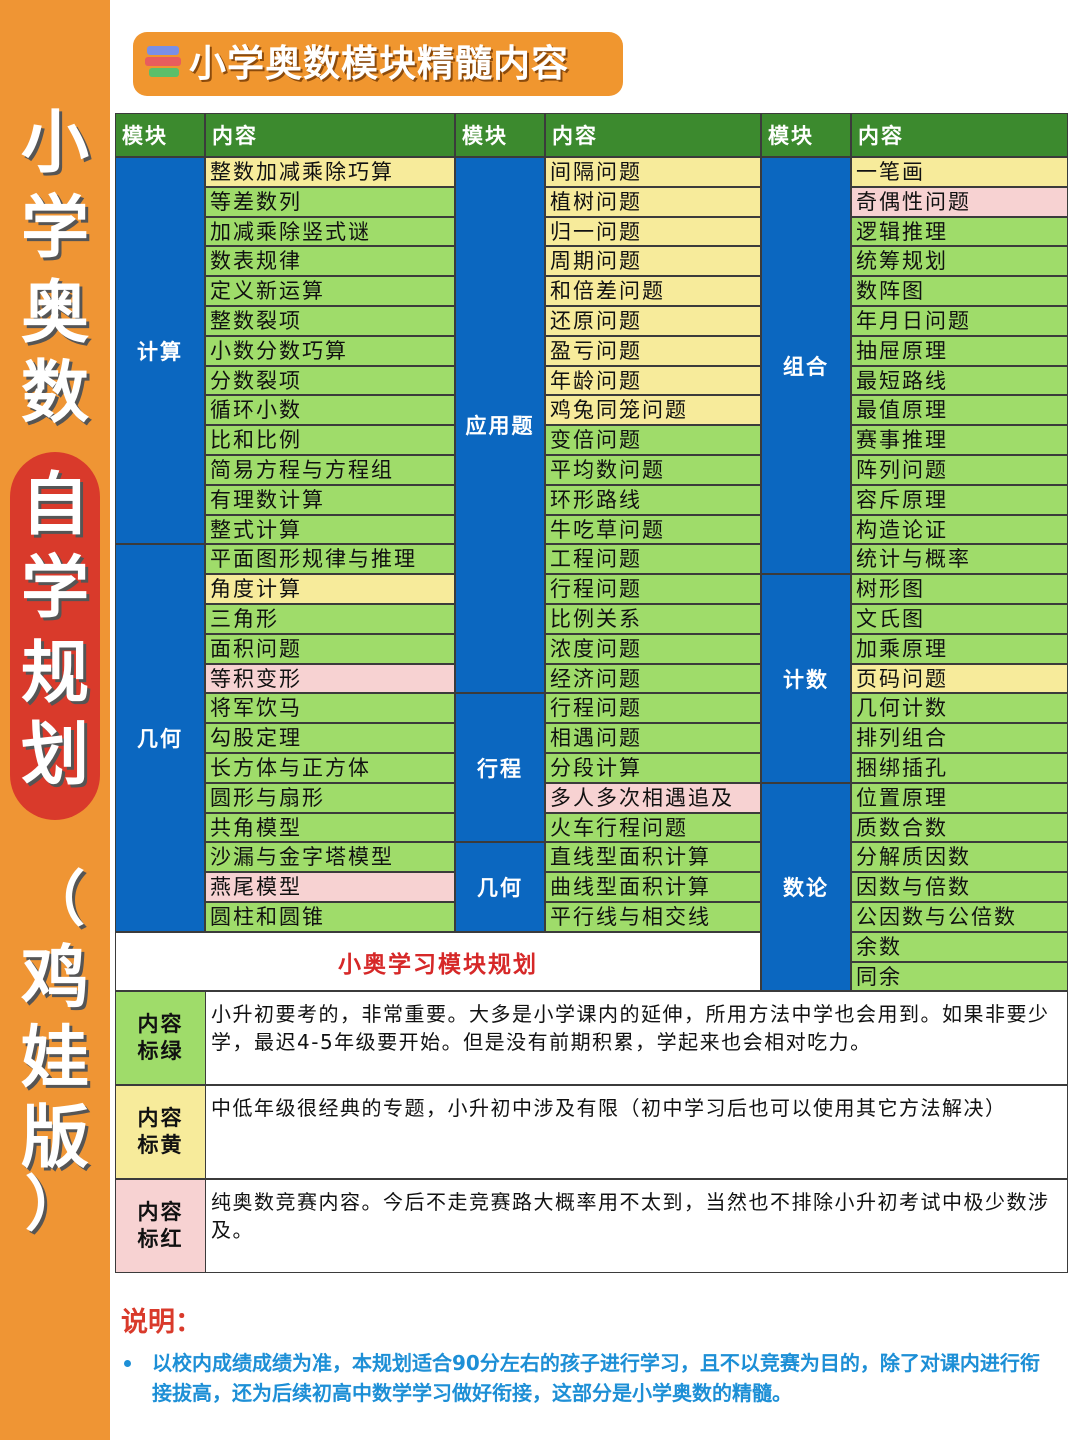  I want to click on topic-cell: 变倍问题, so click(653, 440).